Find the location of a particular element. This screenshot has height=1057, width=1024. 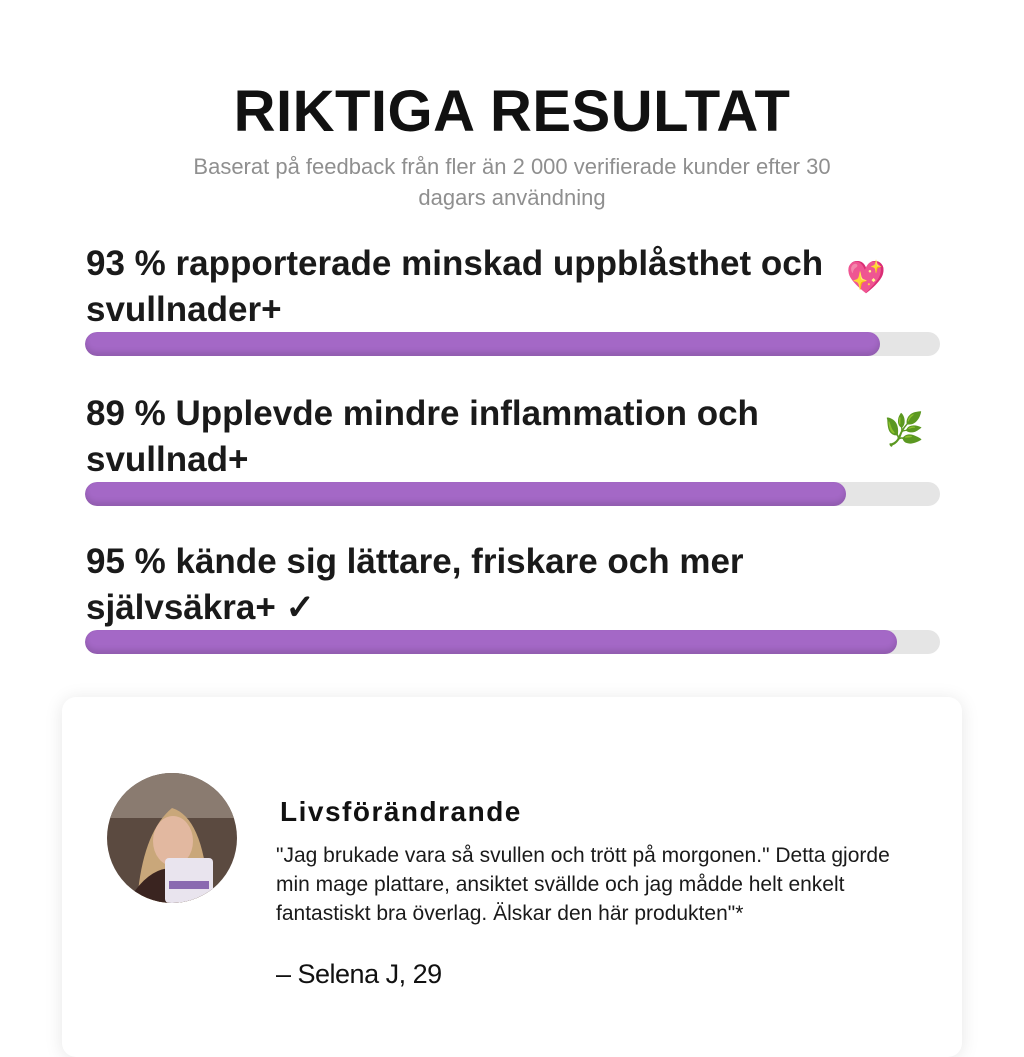

stat-icon: 💖 is located at coordinates (866, 277).